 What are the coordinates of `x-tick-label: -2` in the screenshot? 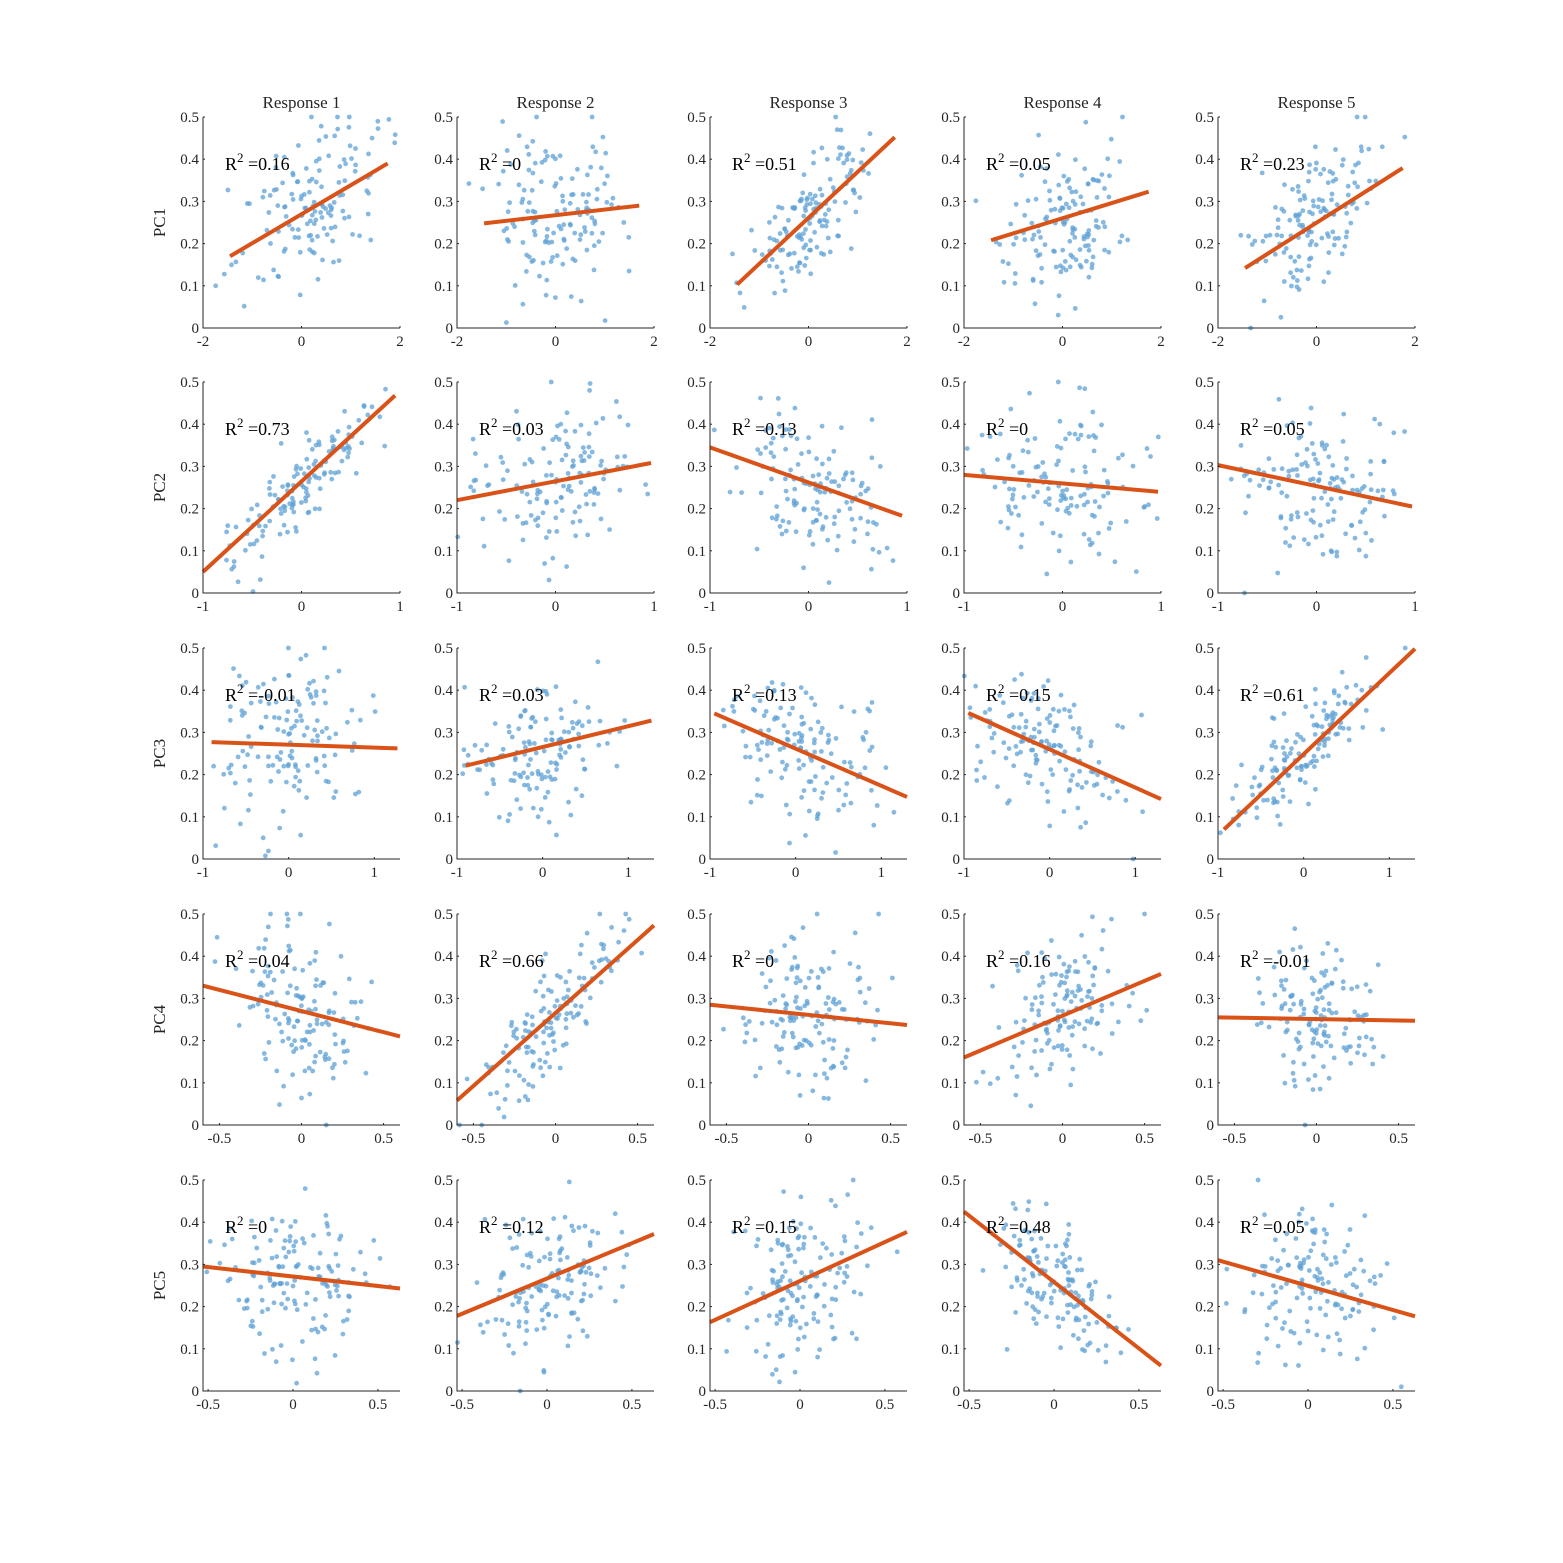 It's located at (203, 342).